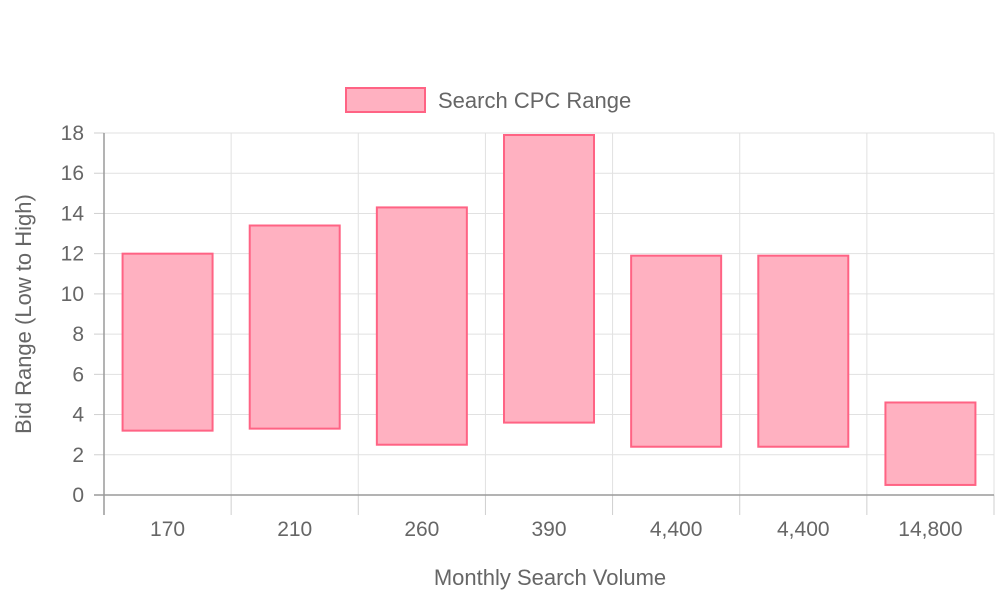 This screenshot has width=1000, height=605. I want to click on x-tick-label: 170, so click(167, 529).